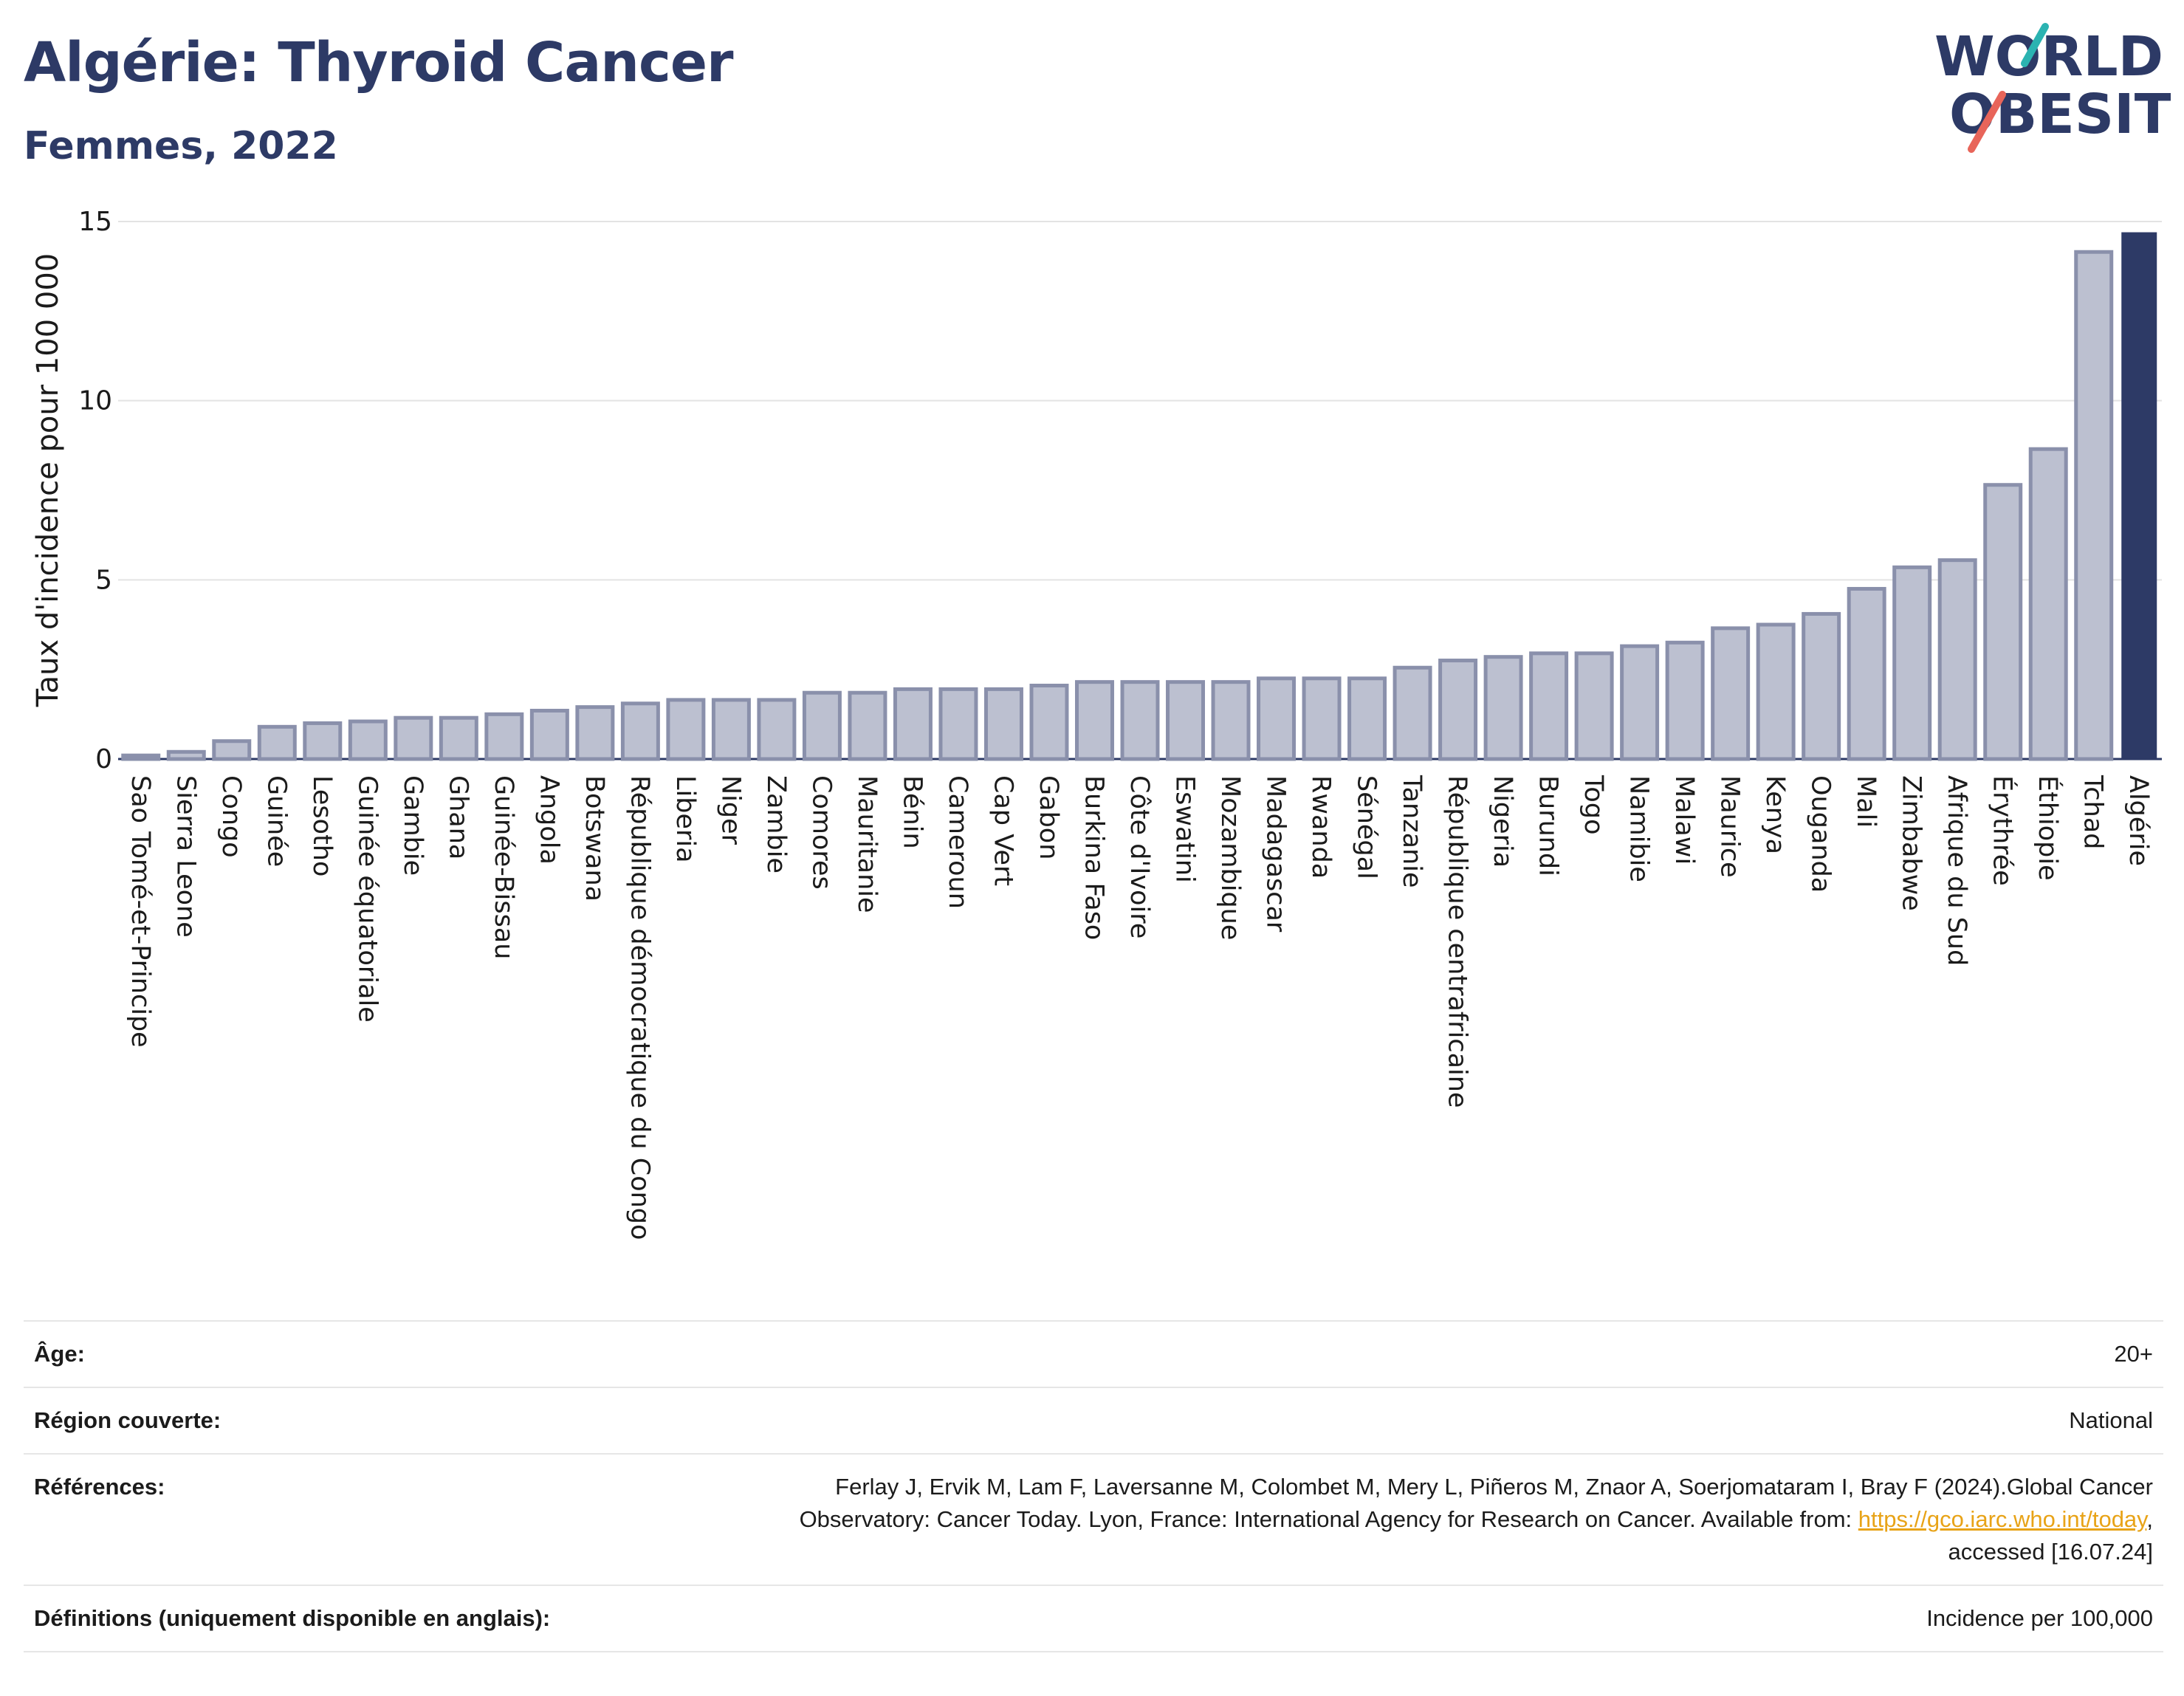 The image size is (2184, 1696). Describe the element at coordinates (128, 1420) in the screenshot. I see `info-label-region: Région couverte:` at that location.